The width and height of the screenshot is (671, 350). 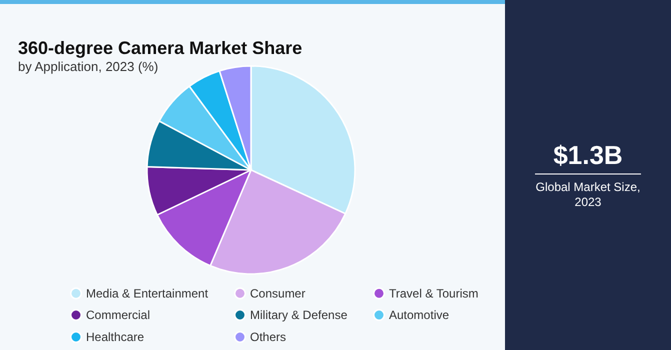 I want to click on legend-label: Commercial, so click(x=118, y=315).